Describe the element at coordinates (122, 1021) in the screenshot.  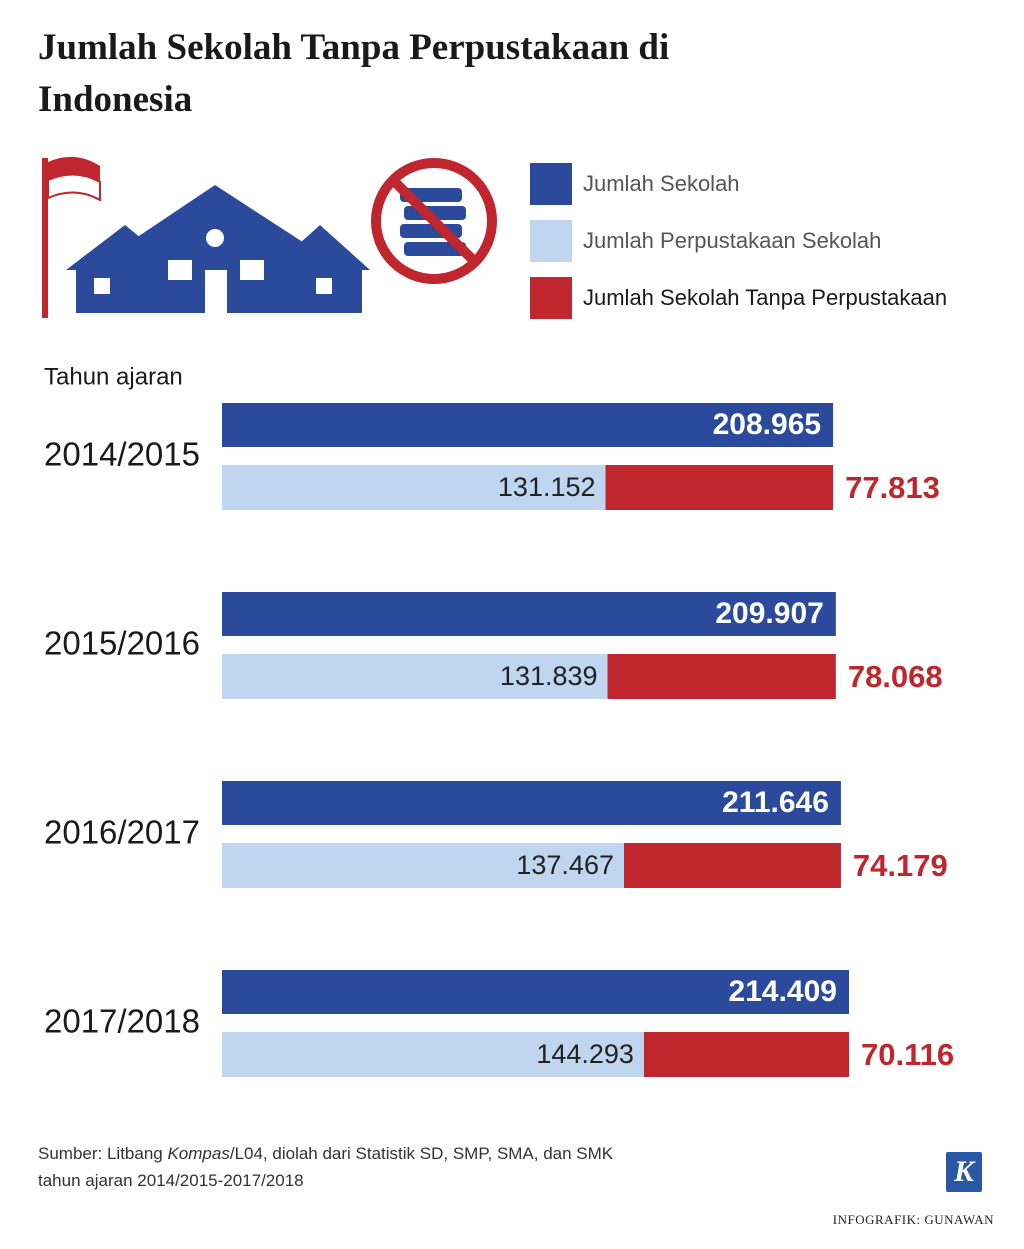
I see `category-label: 2017/2018` at that location.